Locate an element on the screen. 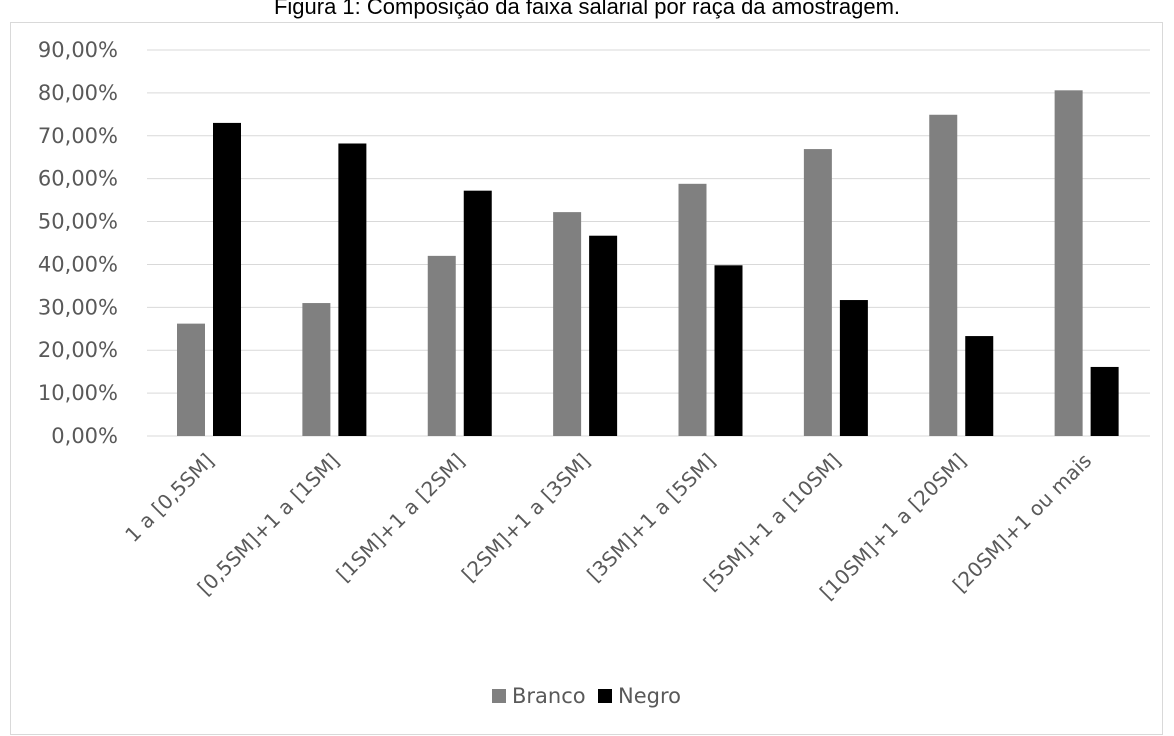  legend: Branco Negro is located at coordinates (586, 696).